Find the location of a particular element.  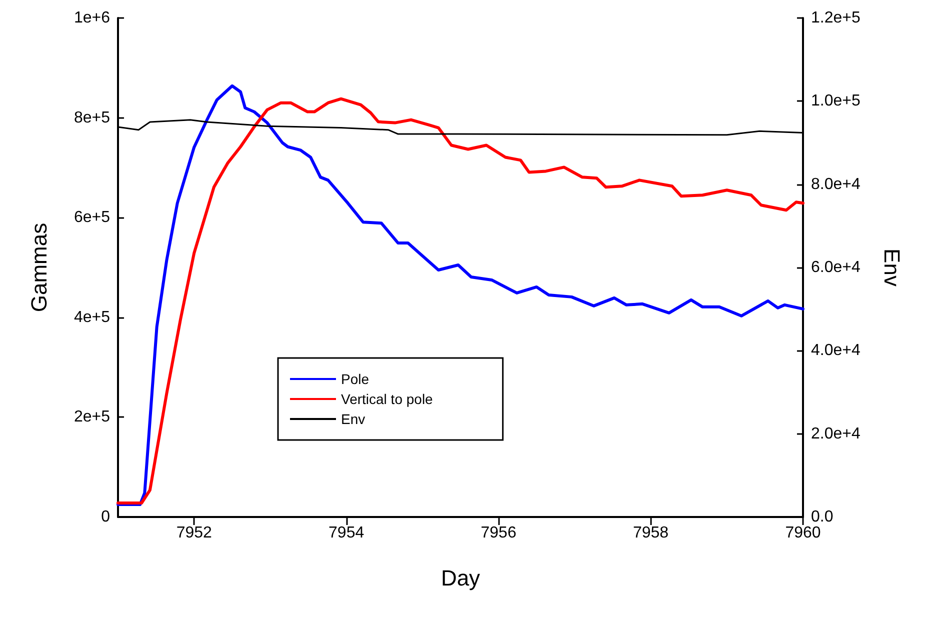

legend-label: Pole is located at coordinates (355, 379).